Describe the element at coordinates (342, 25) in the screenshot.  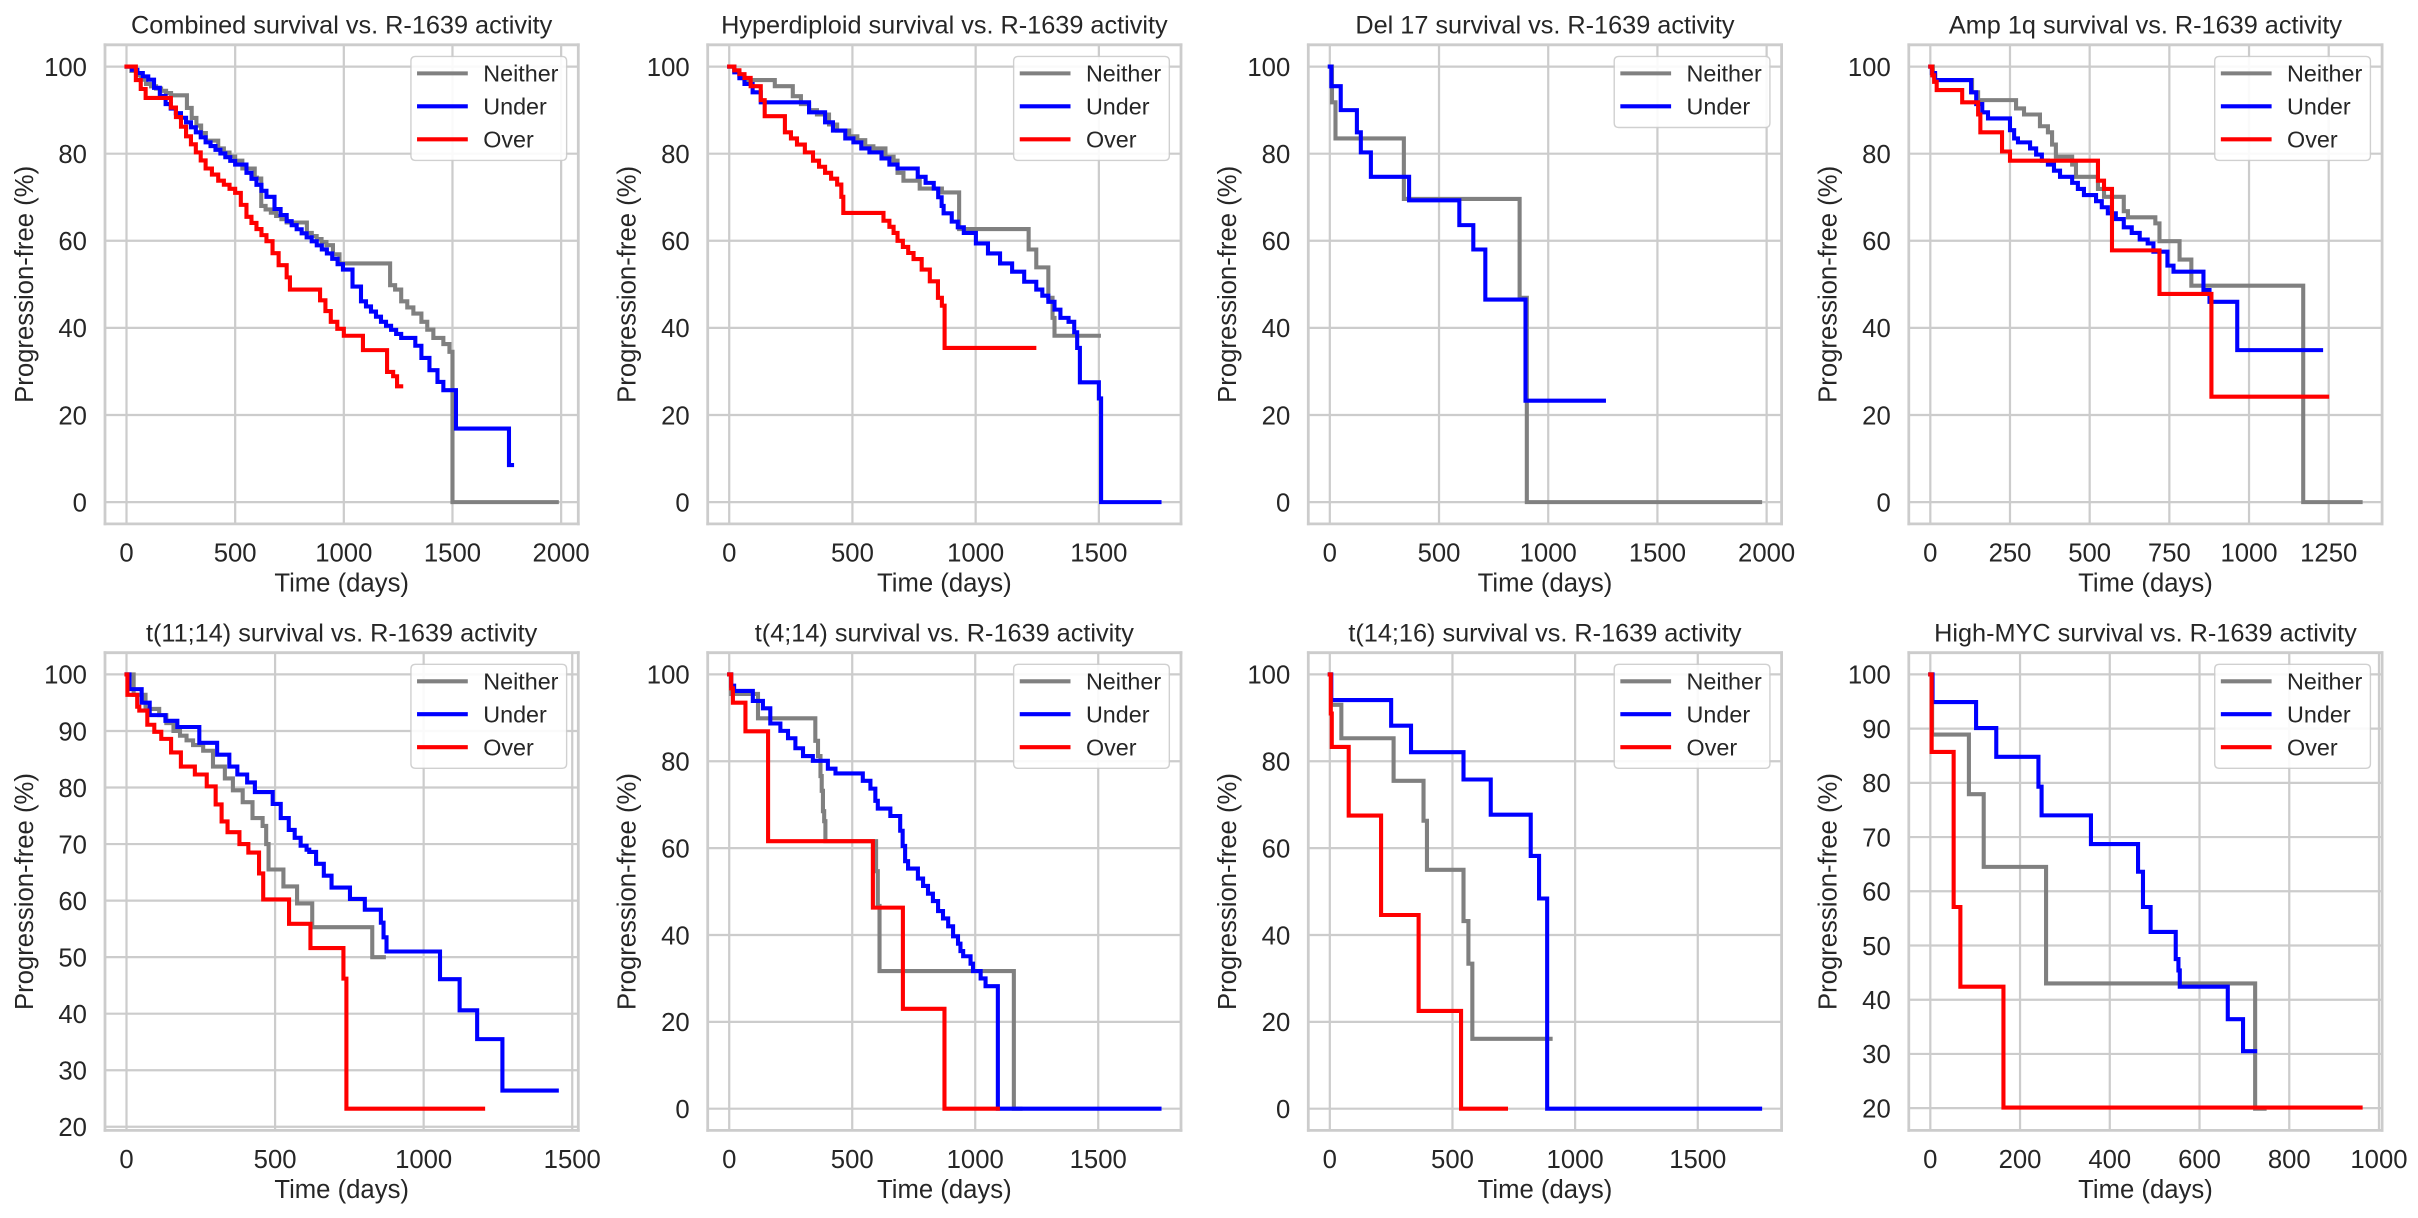
I see `svg-text:Combined survival vs. R-1639 a: Combined survival vs. R-1639 activity` at that location.